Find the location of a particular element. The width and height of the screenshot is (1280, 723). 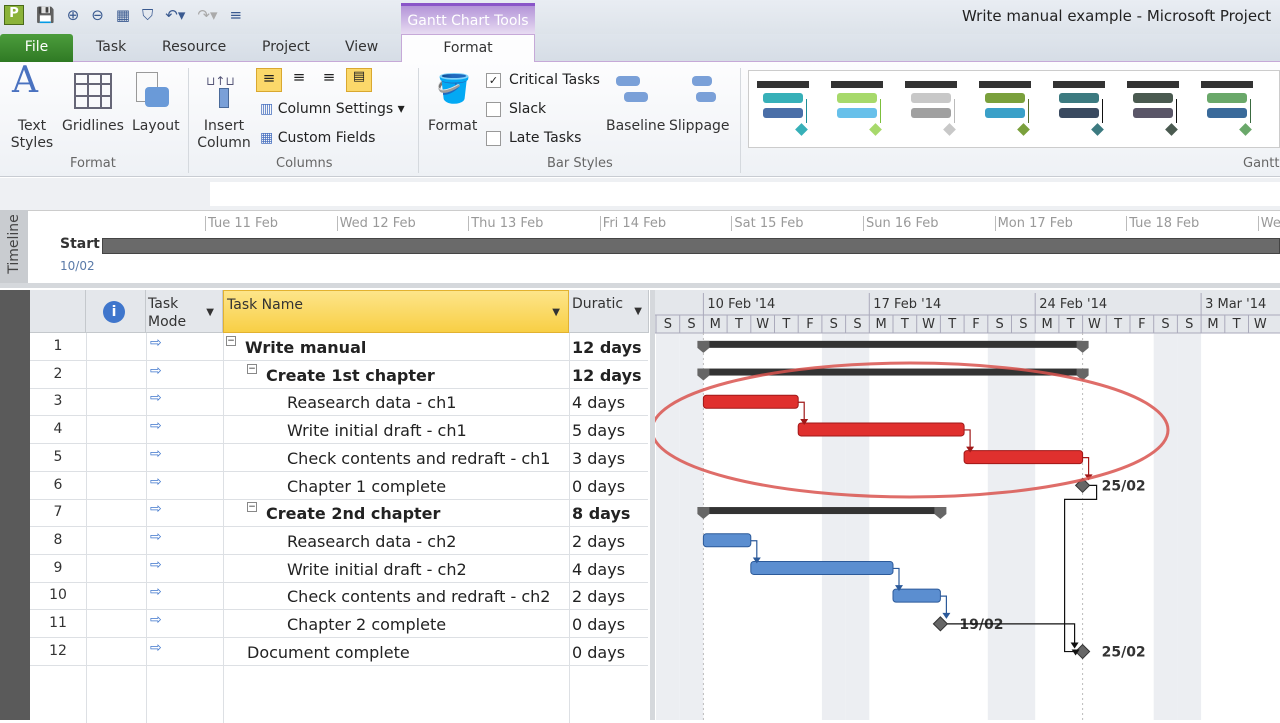

tab-resource: Resource is located at coordinates (194, 47).